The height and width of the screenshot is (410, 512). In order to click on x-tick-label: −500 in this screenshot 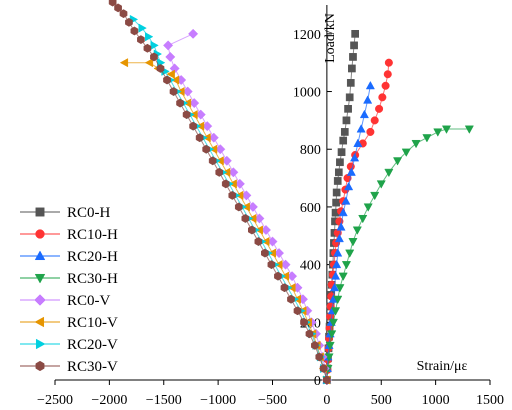, I will do `click(272, 400)`.